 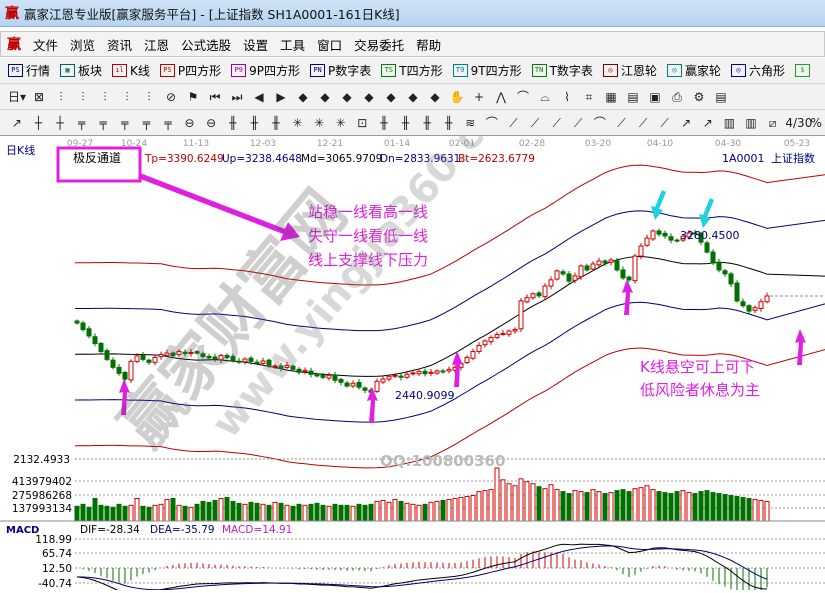 What do you see at coordinates (800, 347) in the screenshot?
I see `annotation-arrow-icon` at bounding box center [800, 347].